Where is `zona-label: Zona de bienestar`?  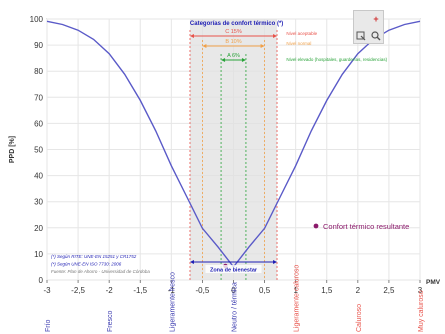
zona-label: Zona de bienestar is located at coordinates (234, 271).